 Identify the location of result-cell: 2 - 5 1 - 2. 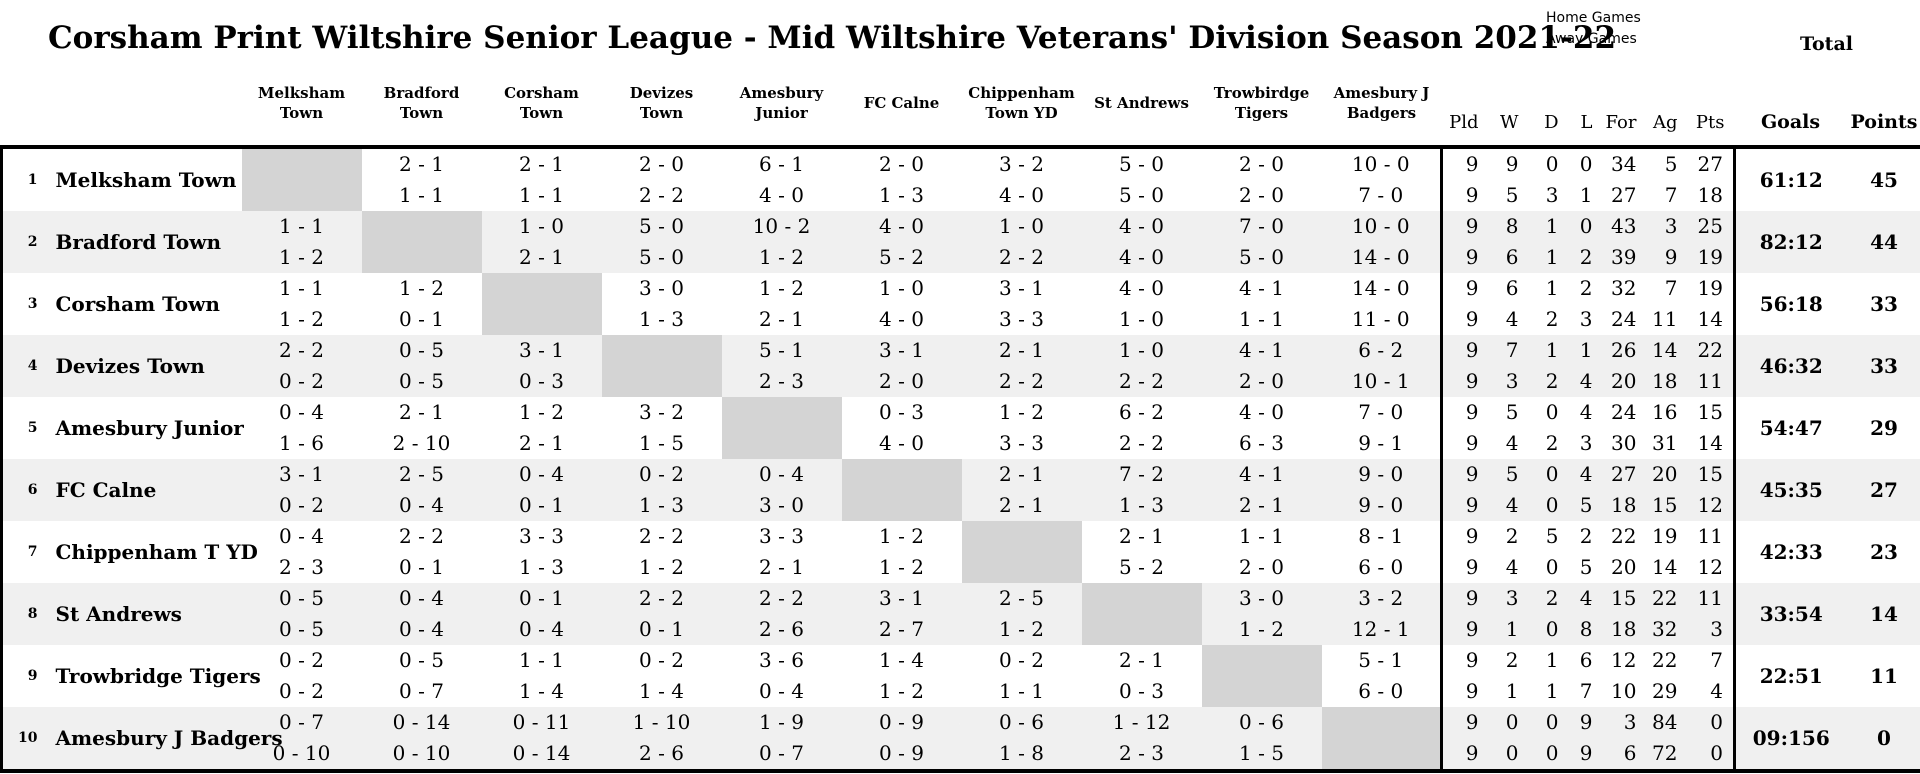
(1022, 614).